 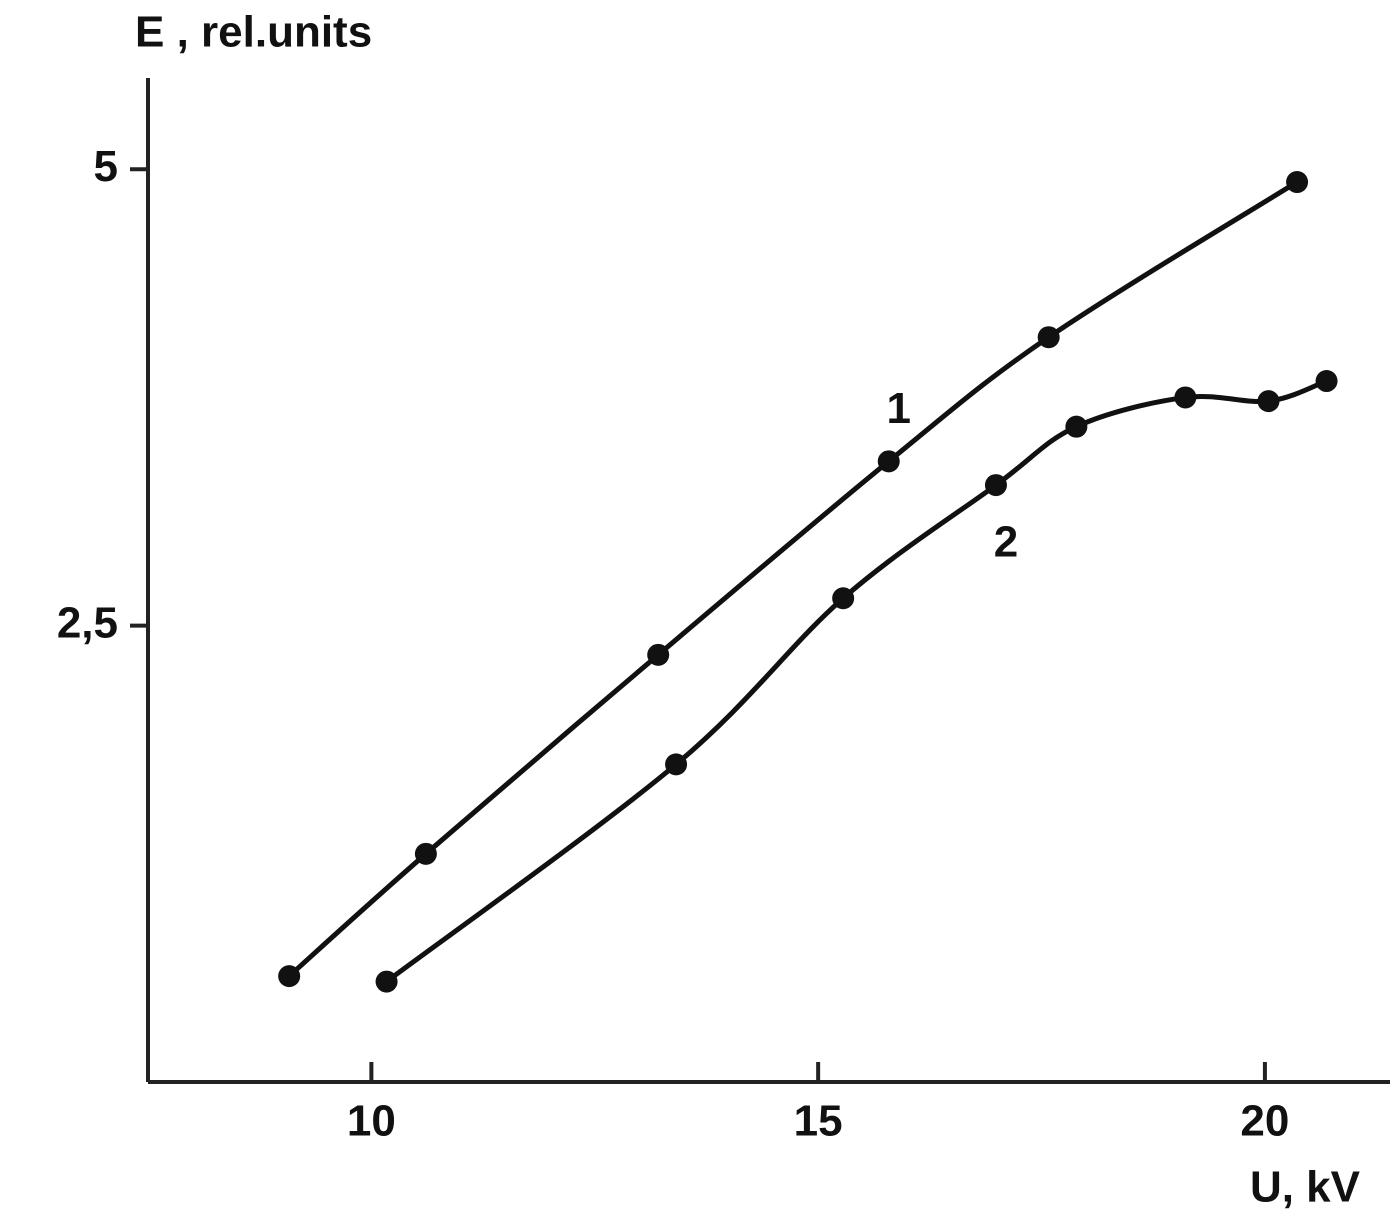 What do you see at coordinates (1305, 1187) in the screenshot?
I see `x-axis-label: U, kV` at bounding box center [1305, 1187].